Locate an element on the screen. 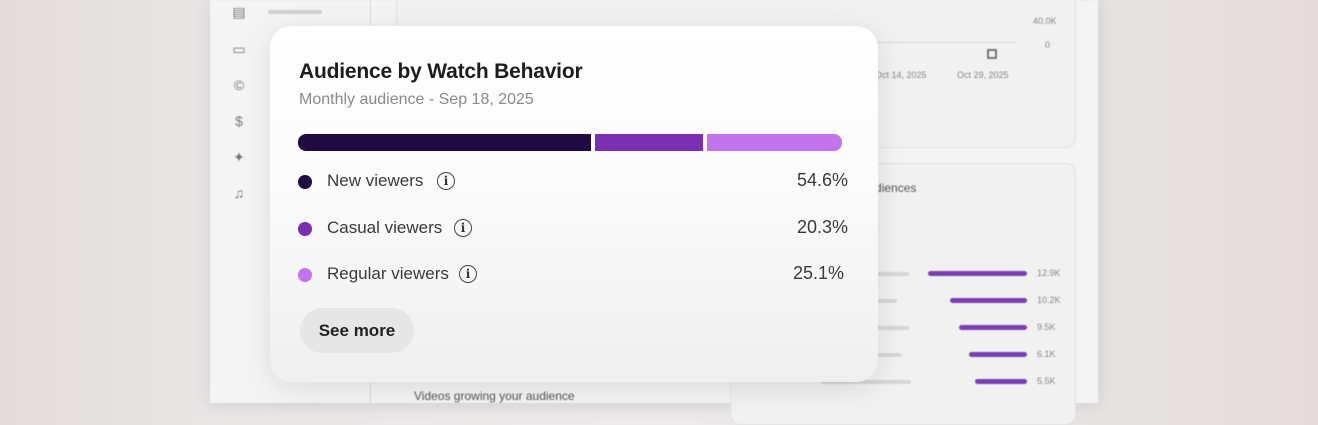 Image resolution: width=1318 pixels, height=425 pixels. share-bar-segment-regular is located at coordinates (774, 142).